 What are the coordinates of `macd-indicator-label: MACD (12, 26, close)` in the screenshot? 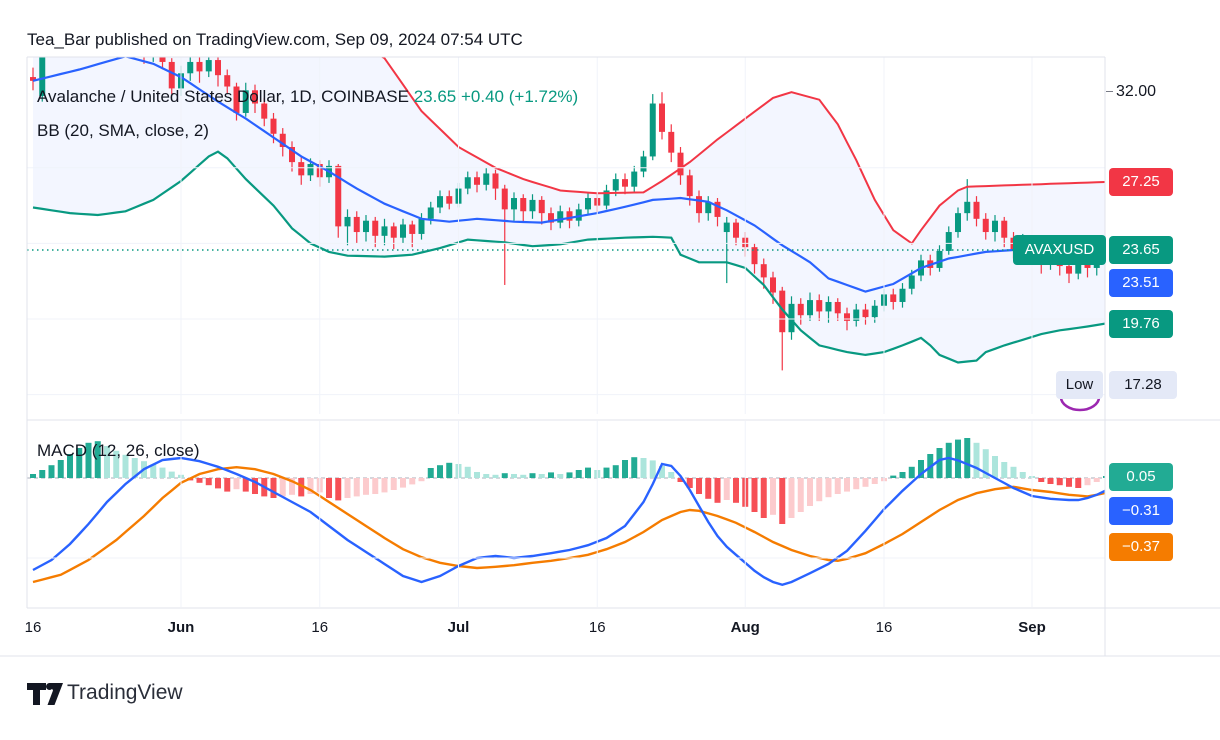 It's located at (118, 450).